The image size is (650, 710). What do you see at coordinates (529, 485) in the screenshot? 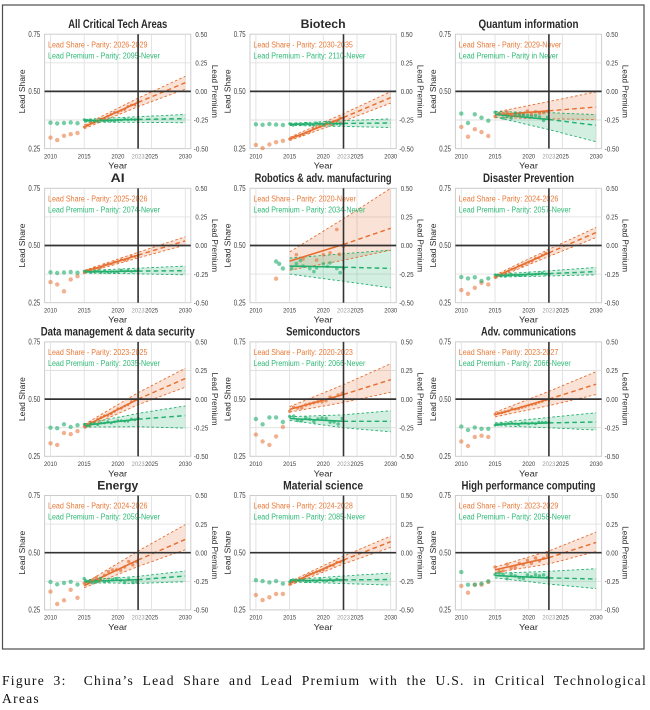
I see `svg-text: High performance computing` at bounding box center [529, 485].